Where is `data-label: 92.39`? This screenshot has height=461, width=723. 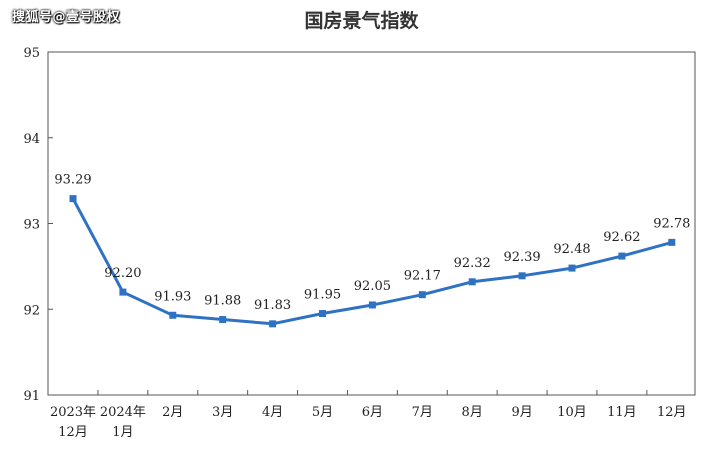 data-label: 92.39 is located at coordinates (521, 257).